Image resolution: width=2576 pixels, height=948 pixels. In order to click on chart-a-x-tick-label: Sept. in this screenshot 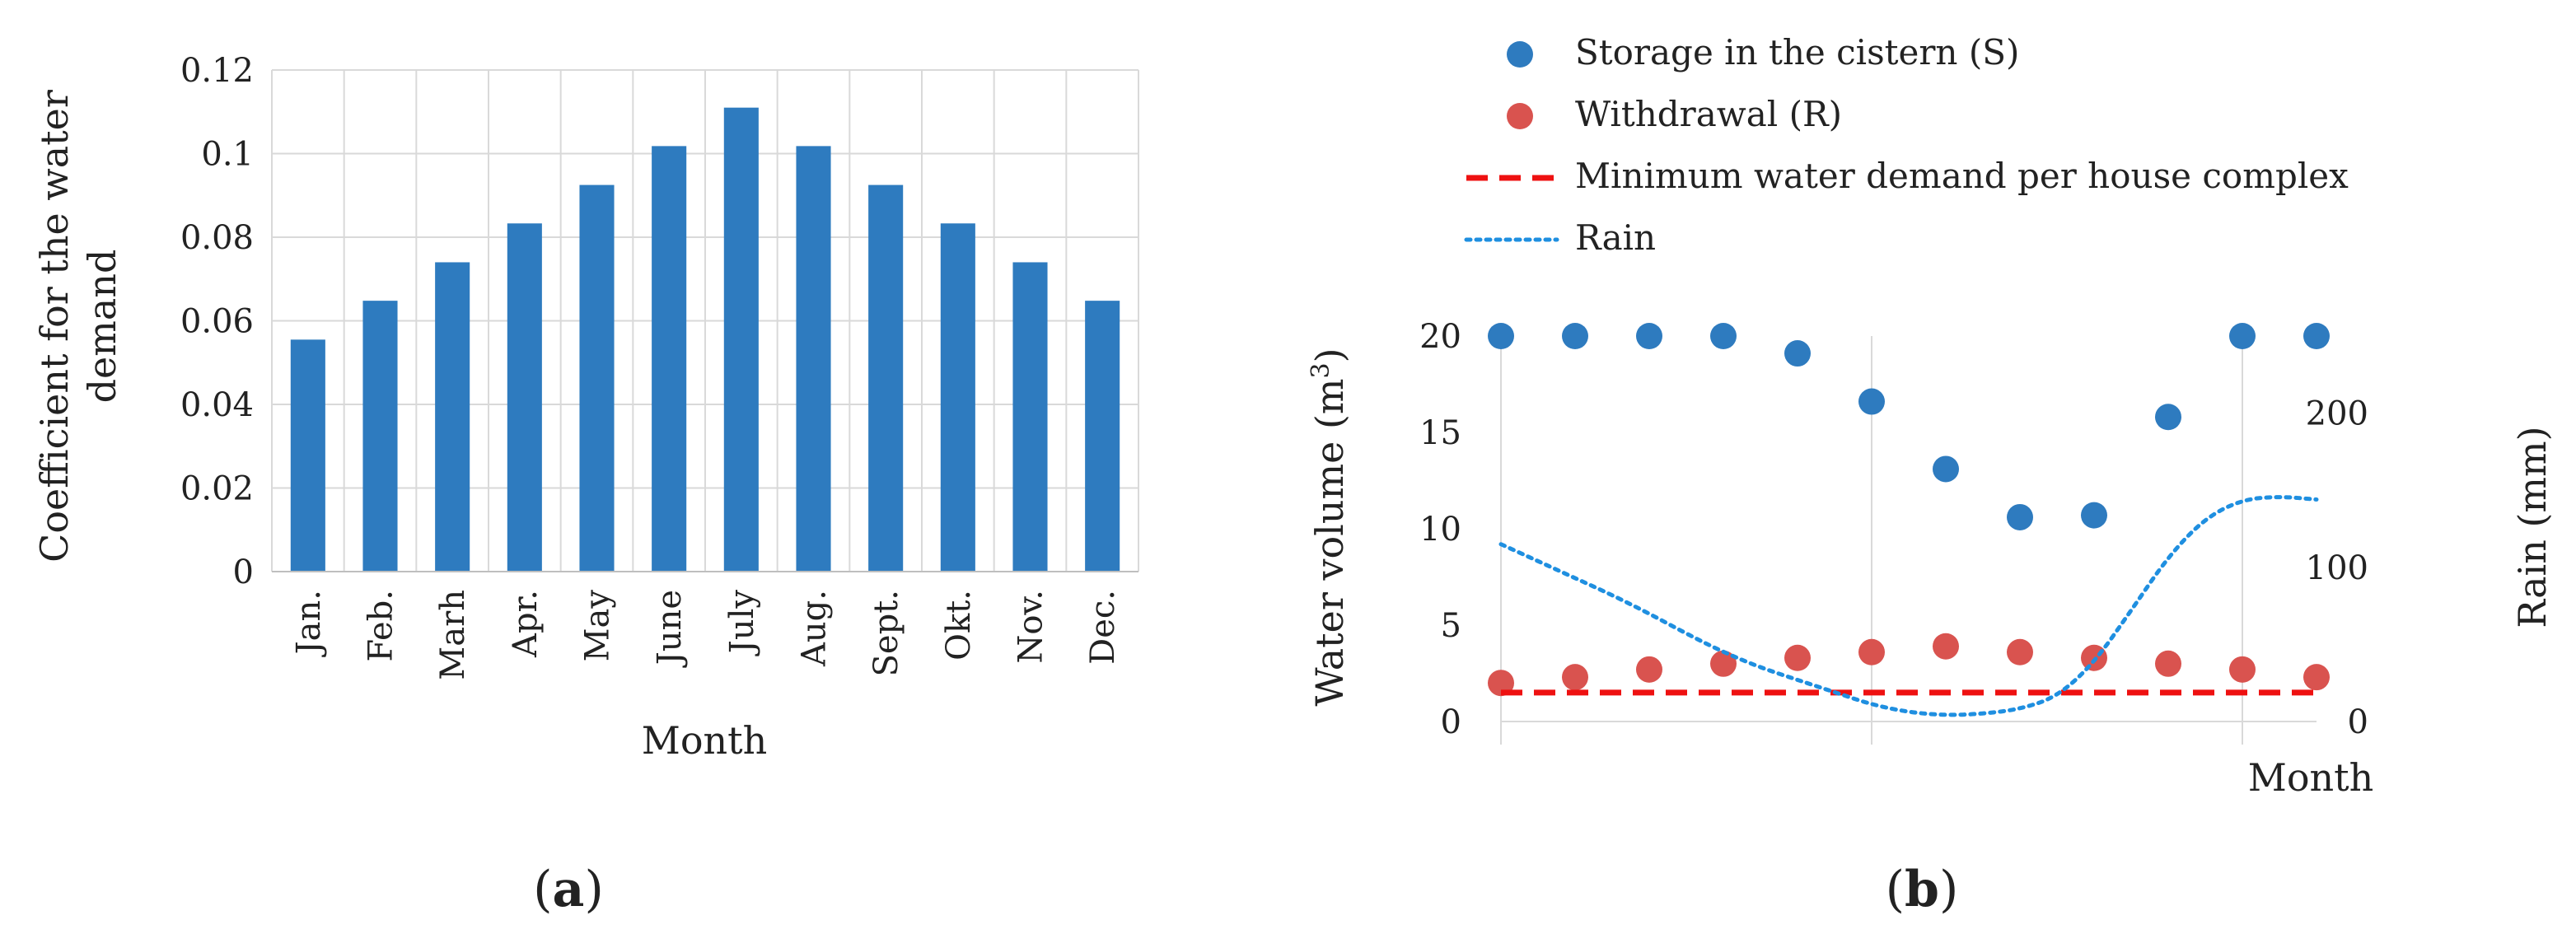, I will do `click(886, 633)`.